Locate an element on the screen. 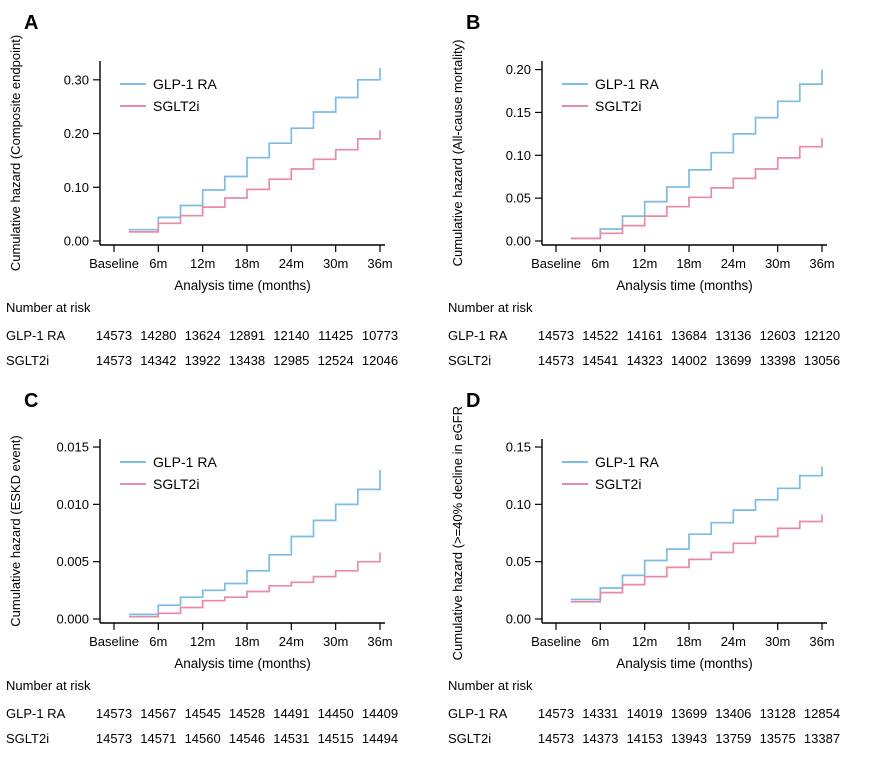 The width and height of the screenshot is (885, 771). risk-count: 14331 is located at coordinates (600, 713).